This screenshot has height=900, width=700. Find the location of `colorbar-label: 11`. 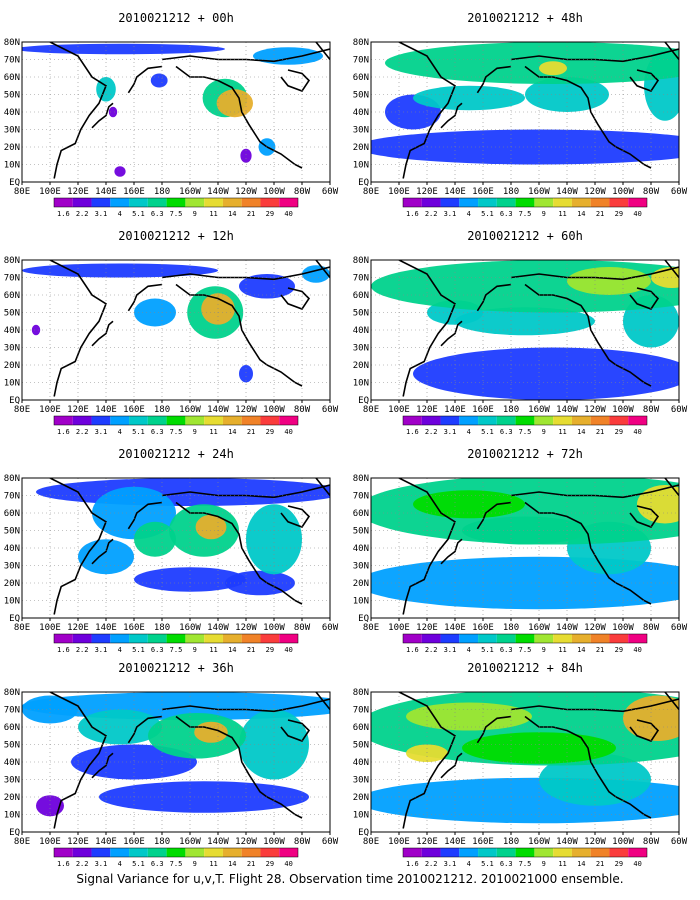

colorbar-label: 11 is located at coordinates (213, 650).